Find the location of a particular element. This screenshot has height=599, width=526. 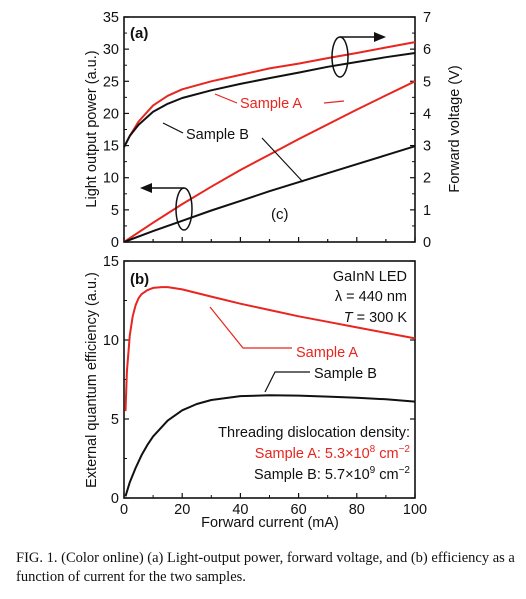

panel-a-left-tick-label: 5 is located at coordinates (115, 211).